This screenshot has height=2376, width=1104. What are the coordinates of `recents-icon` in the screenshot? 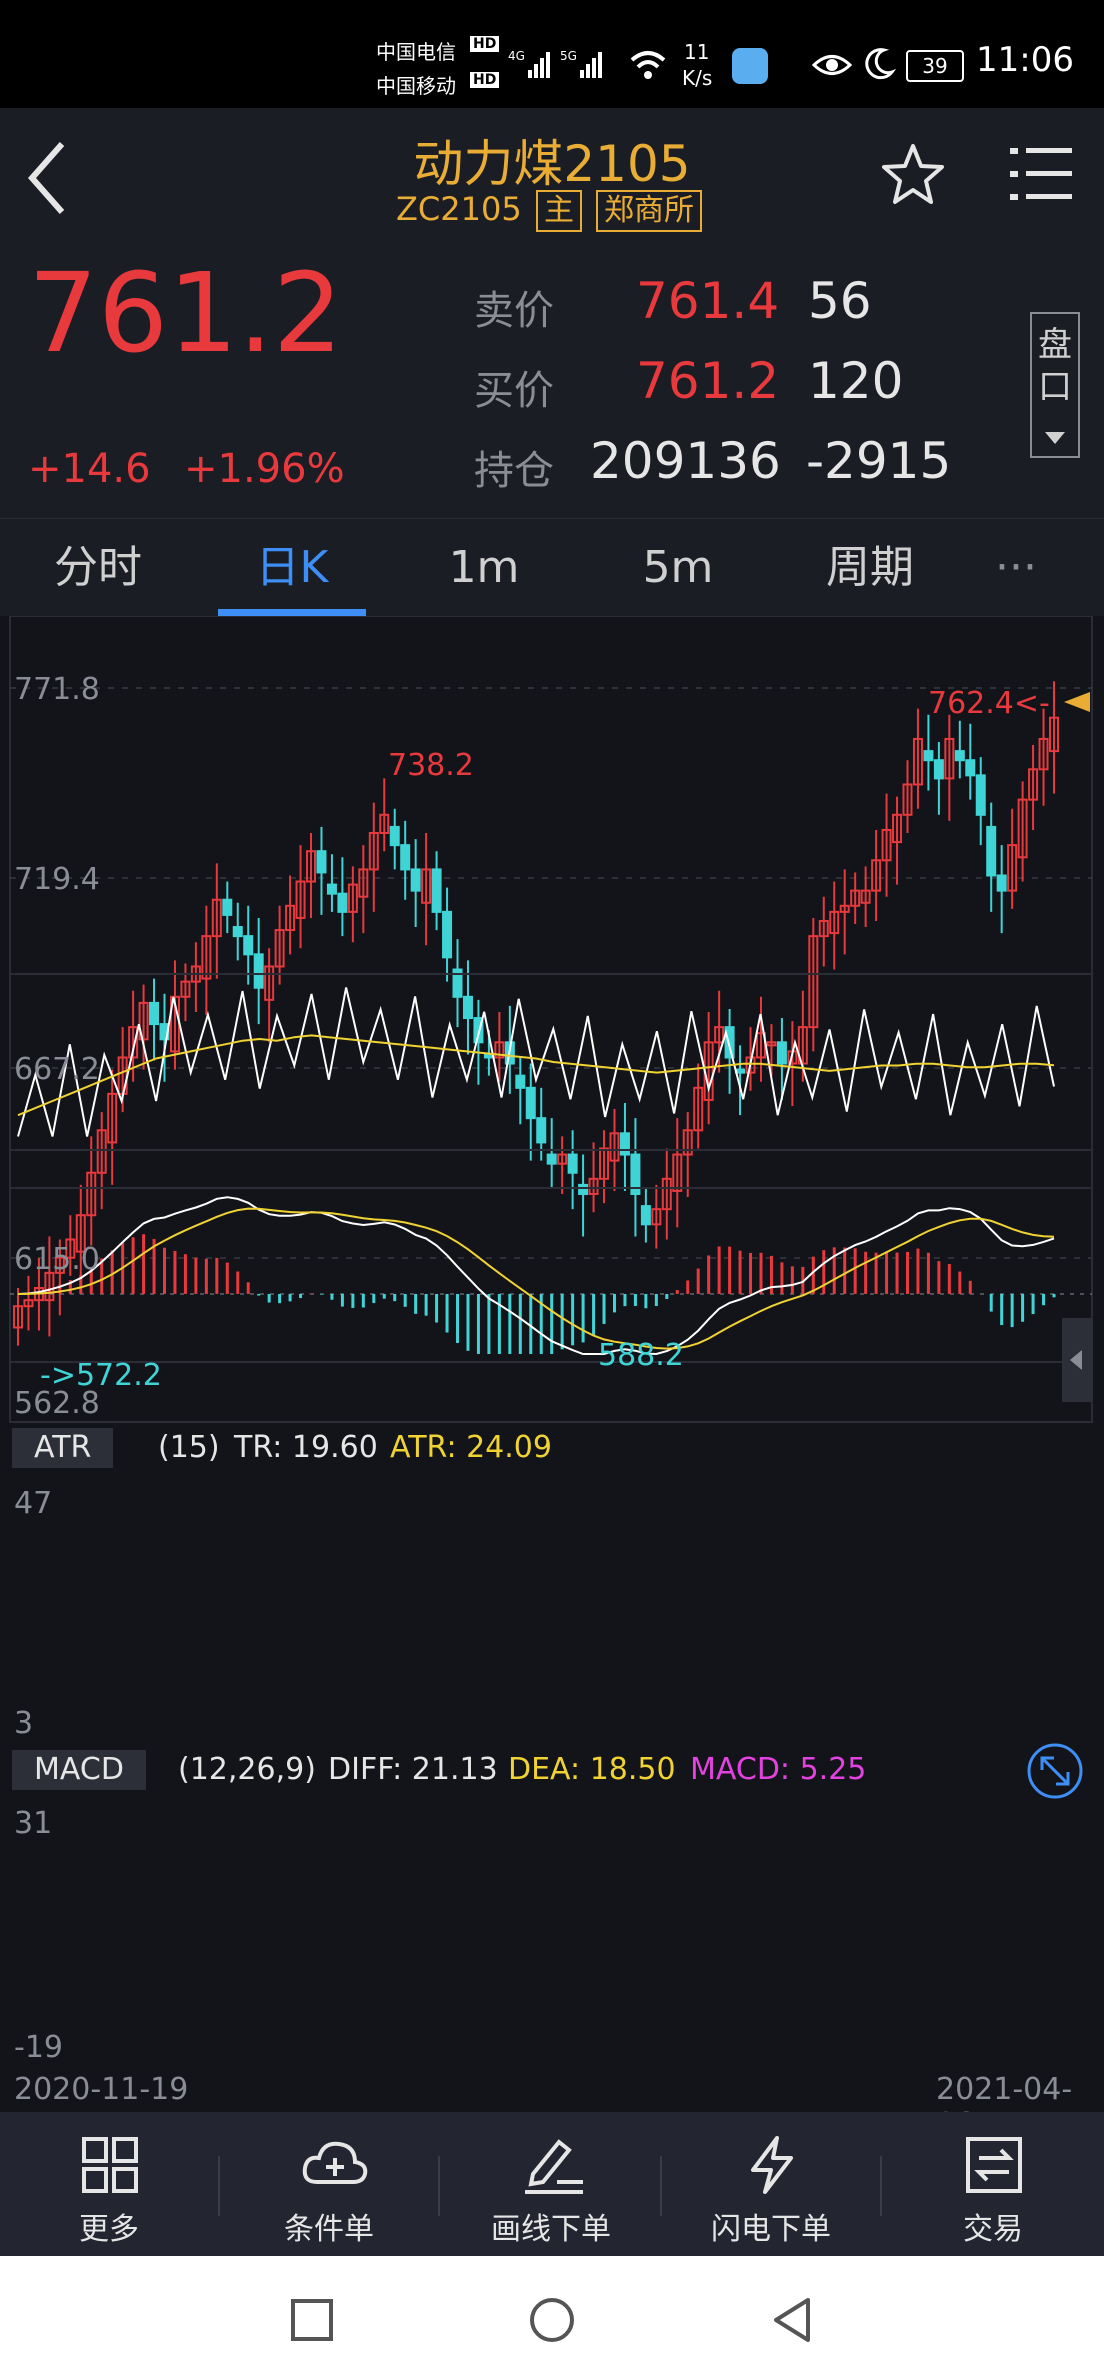 It's located at (312, 2320).